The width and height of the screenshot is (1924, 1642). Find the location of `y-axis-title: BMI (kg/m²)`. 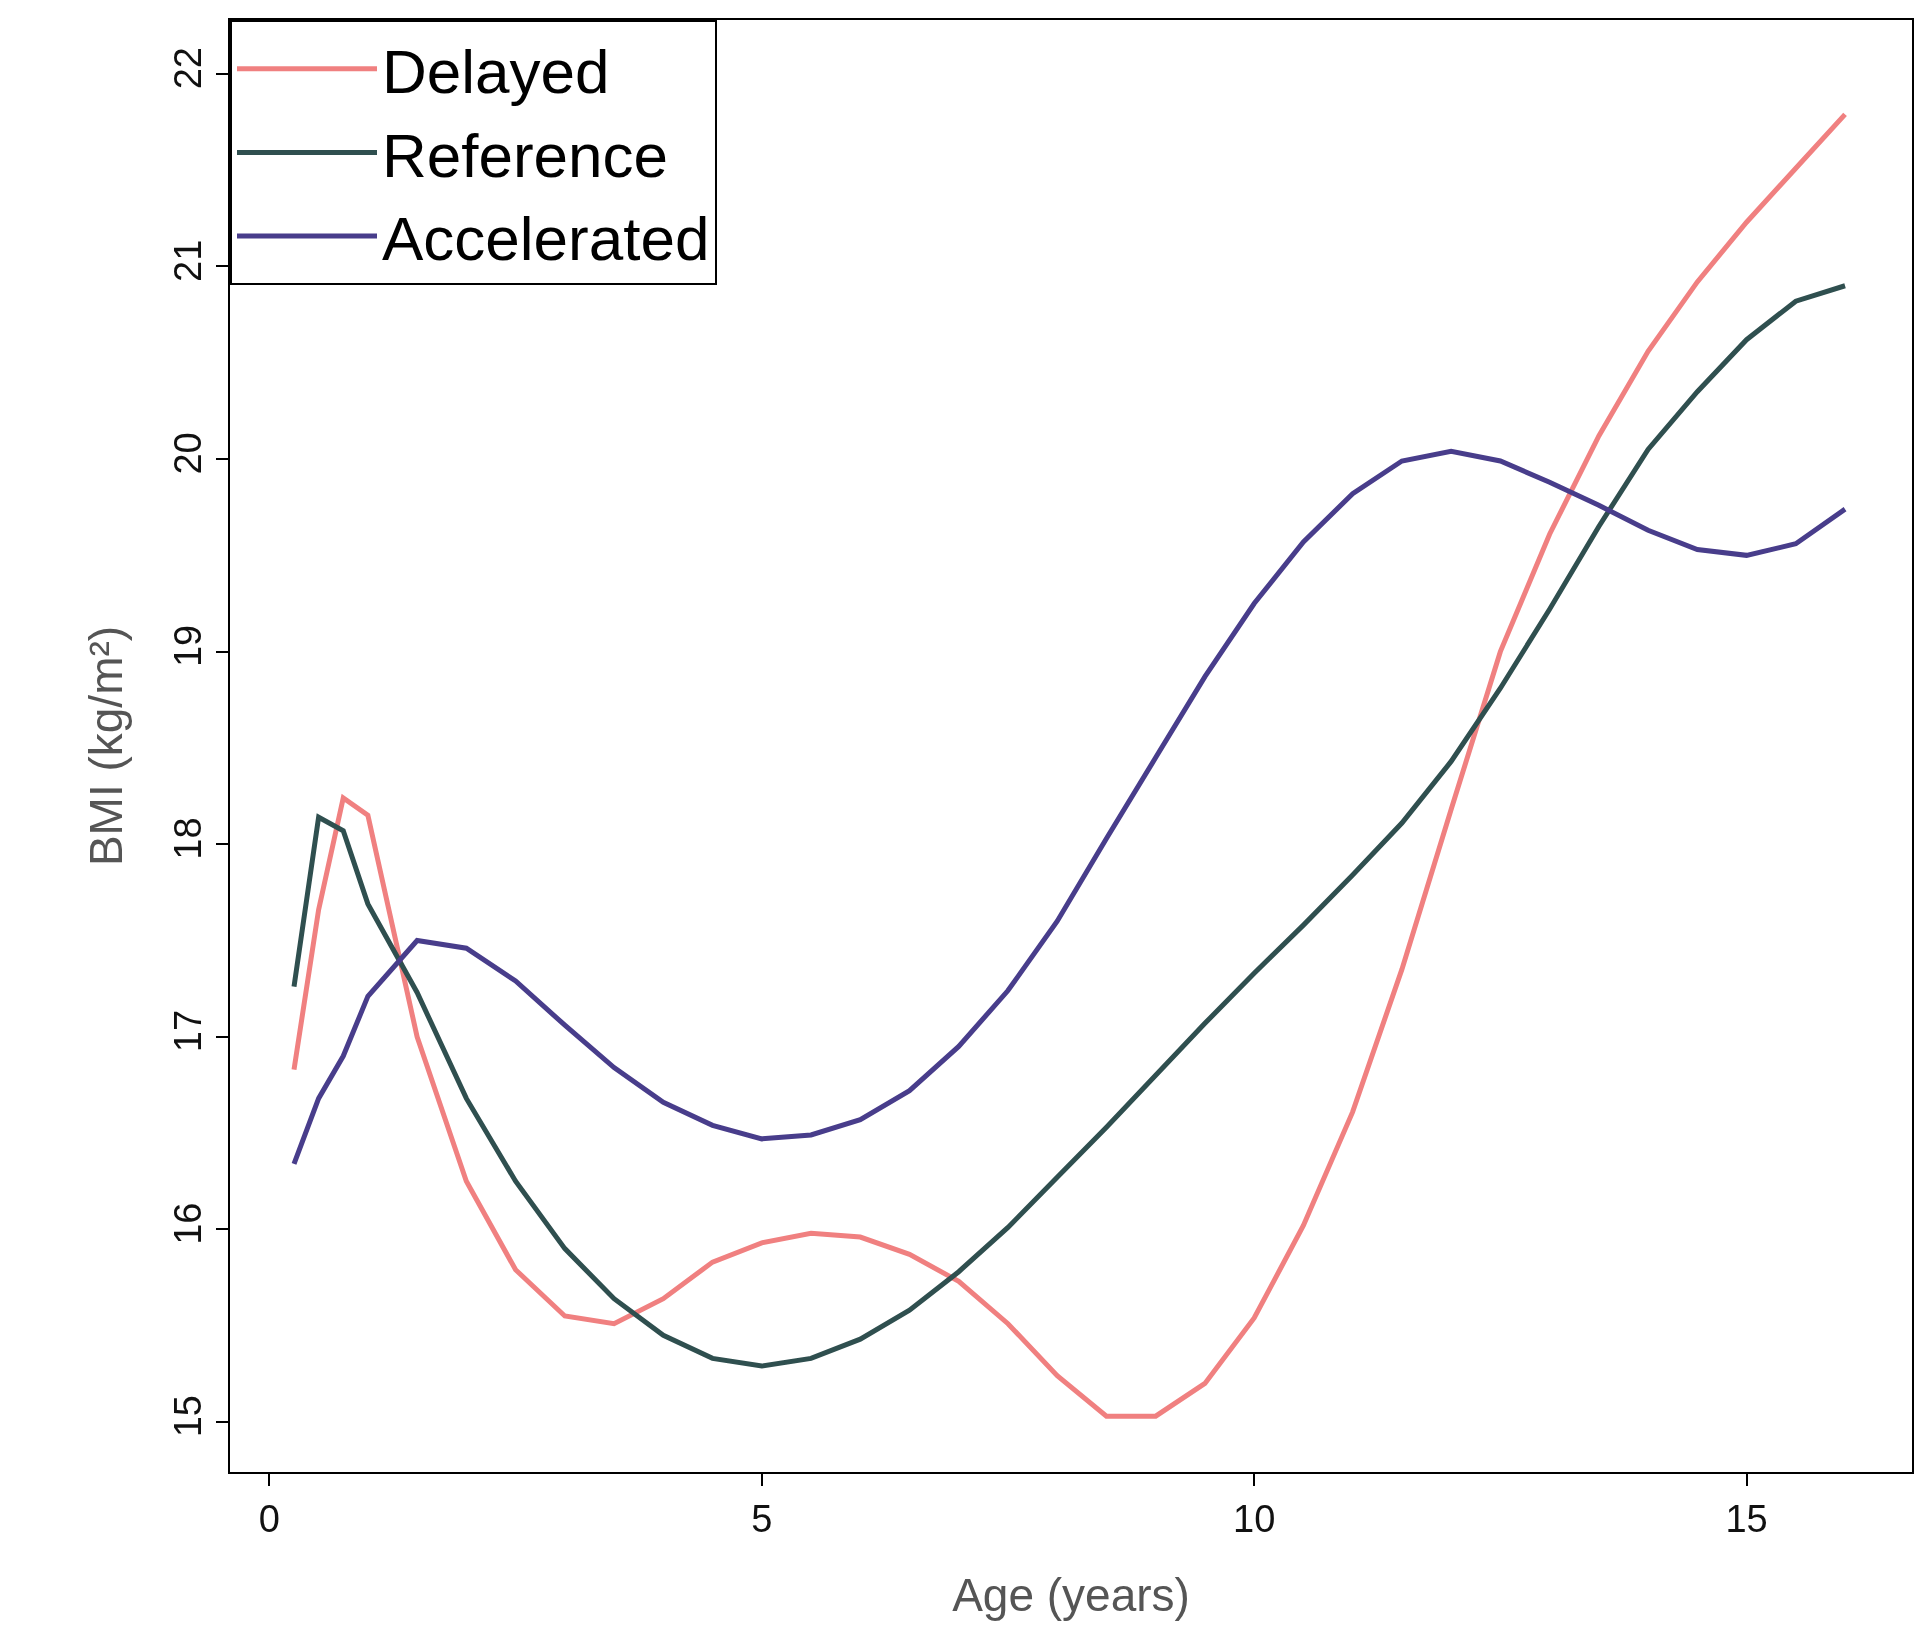

y-axis-title: BMI (kg/m²) is located at coordinates (105, 746).